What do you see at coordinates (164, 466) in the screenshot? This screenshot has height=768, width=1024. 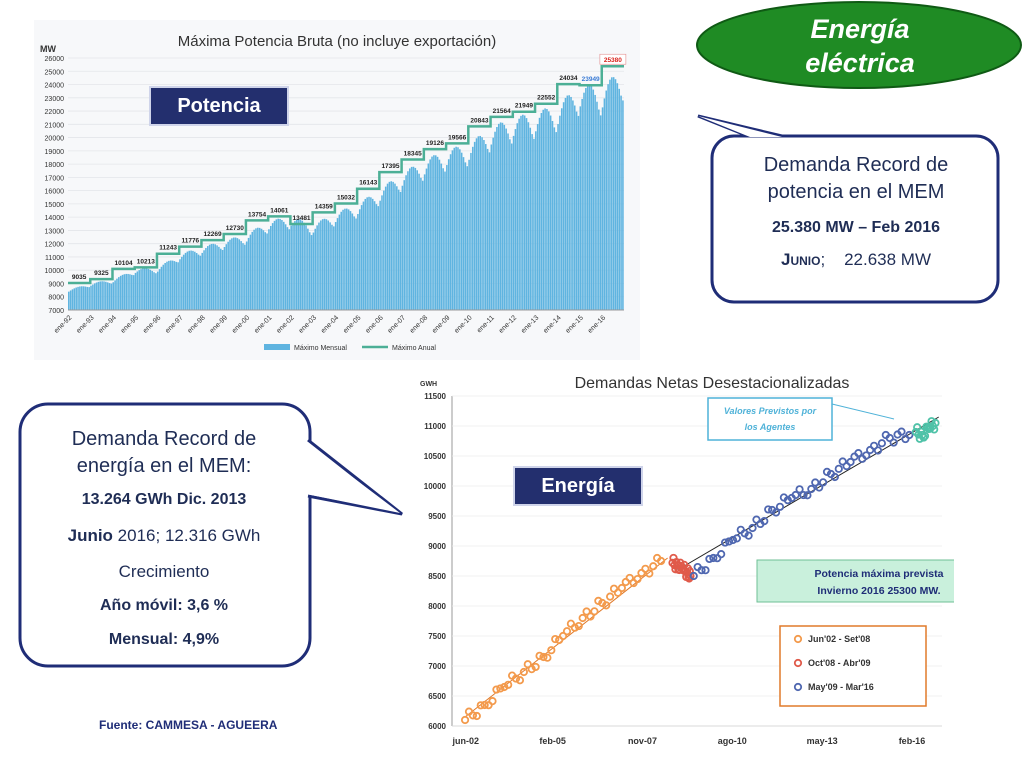 I see `callout-energia-line2: energía en el MEM:` at bounding box center [164, 466].